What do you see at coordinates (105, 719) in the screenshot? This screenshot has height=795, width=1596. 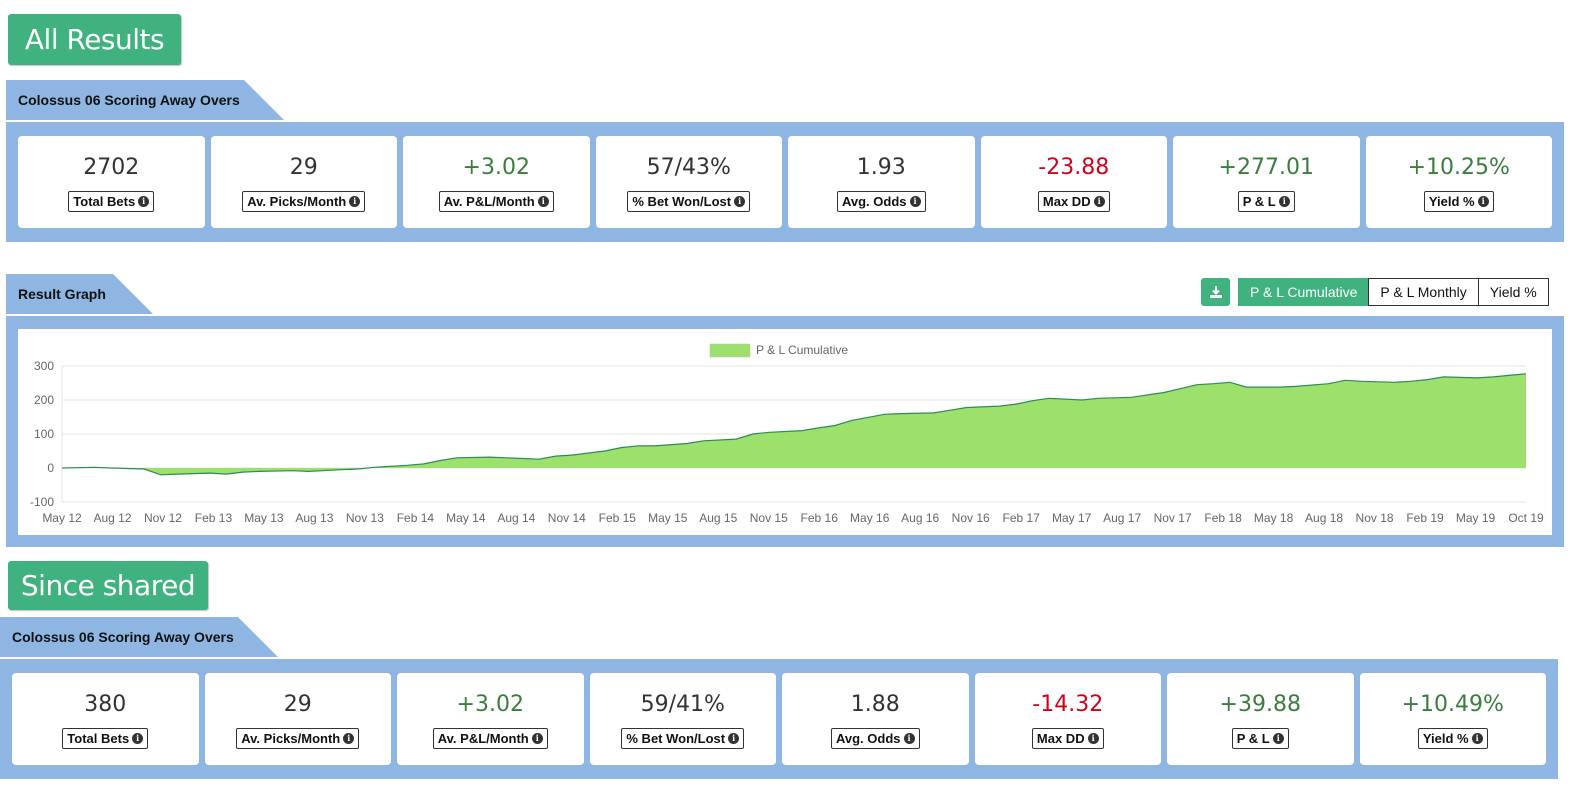 I see `stat-card: 380 Total Bets i` at bounding box center [105, 719].